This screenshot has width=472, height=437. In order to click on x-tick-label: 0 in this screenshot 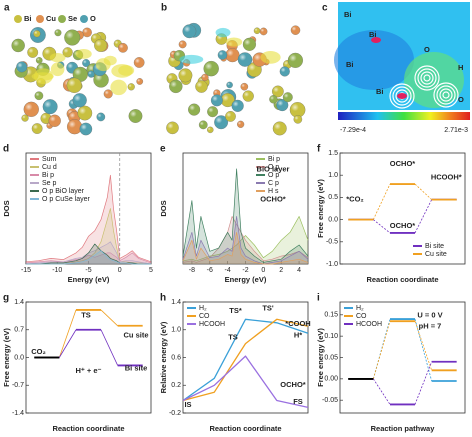, I will do `click(120, 270)`.